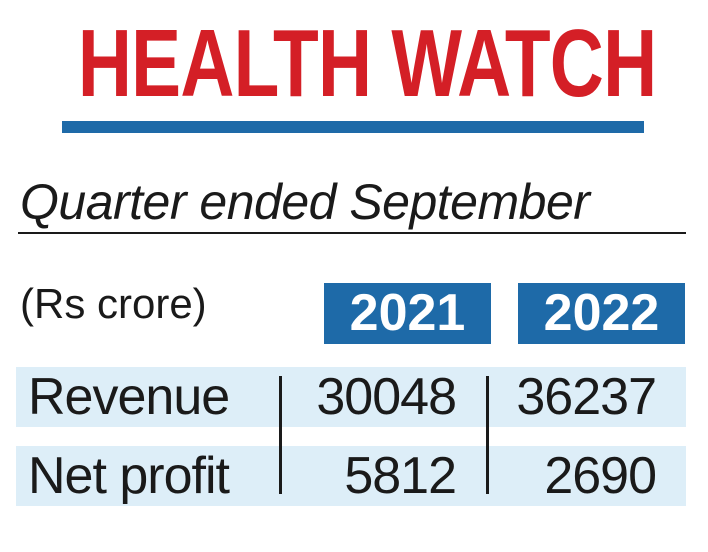 Image resolution: width=708 pixels, height=552 pixels. Describe the element at coordinates (386, 397) in the screenshot. I see `revenue-2021-value: 30048` at that location.